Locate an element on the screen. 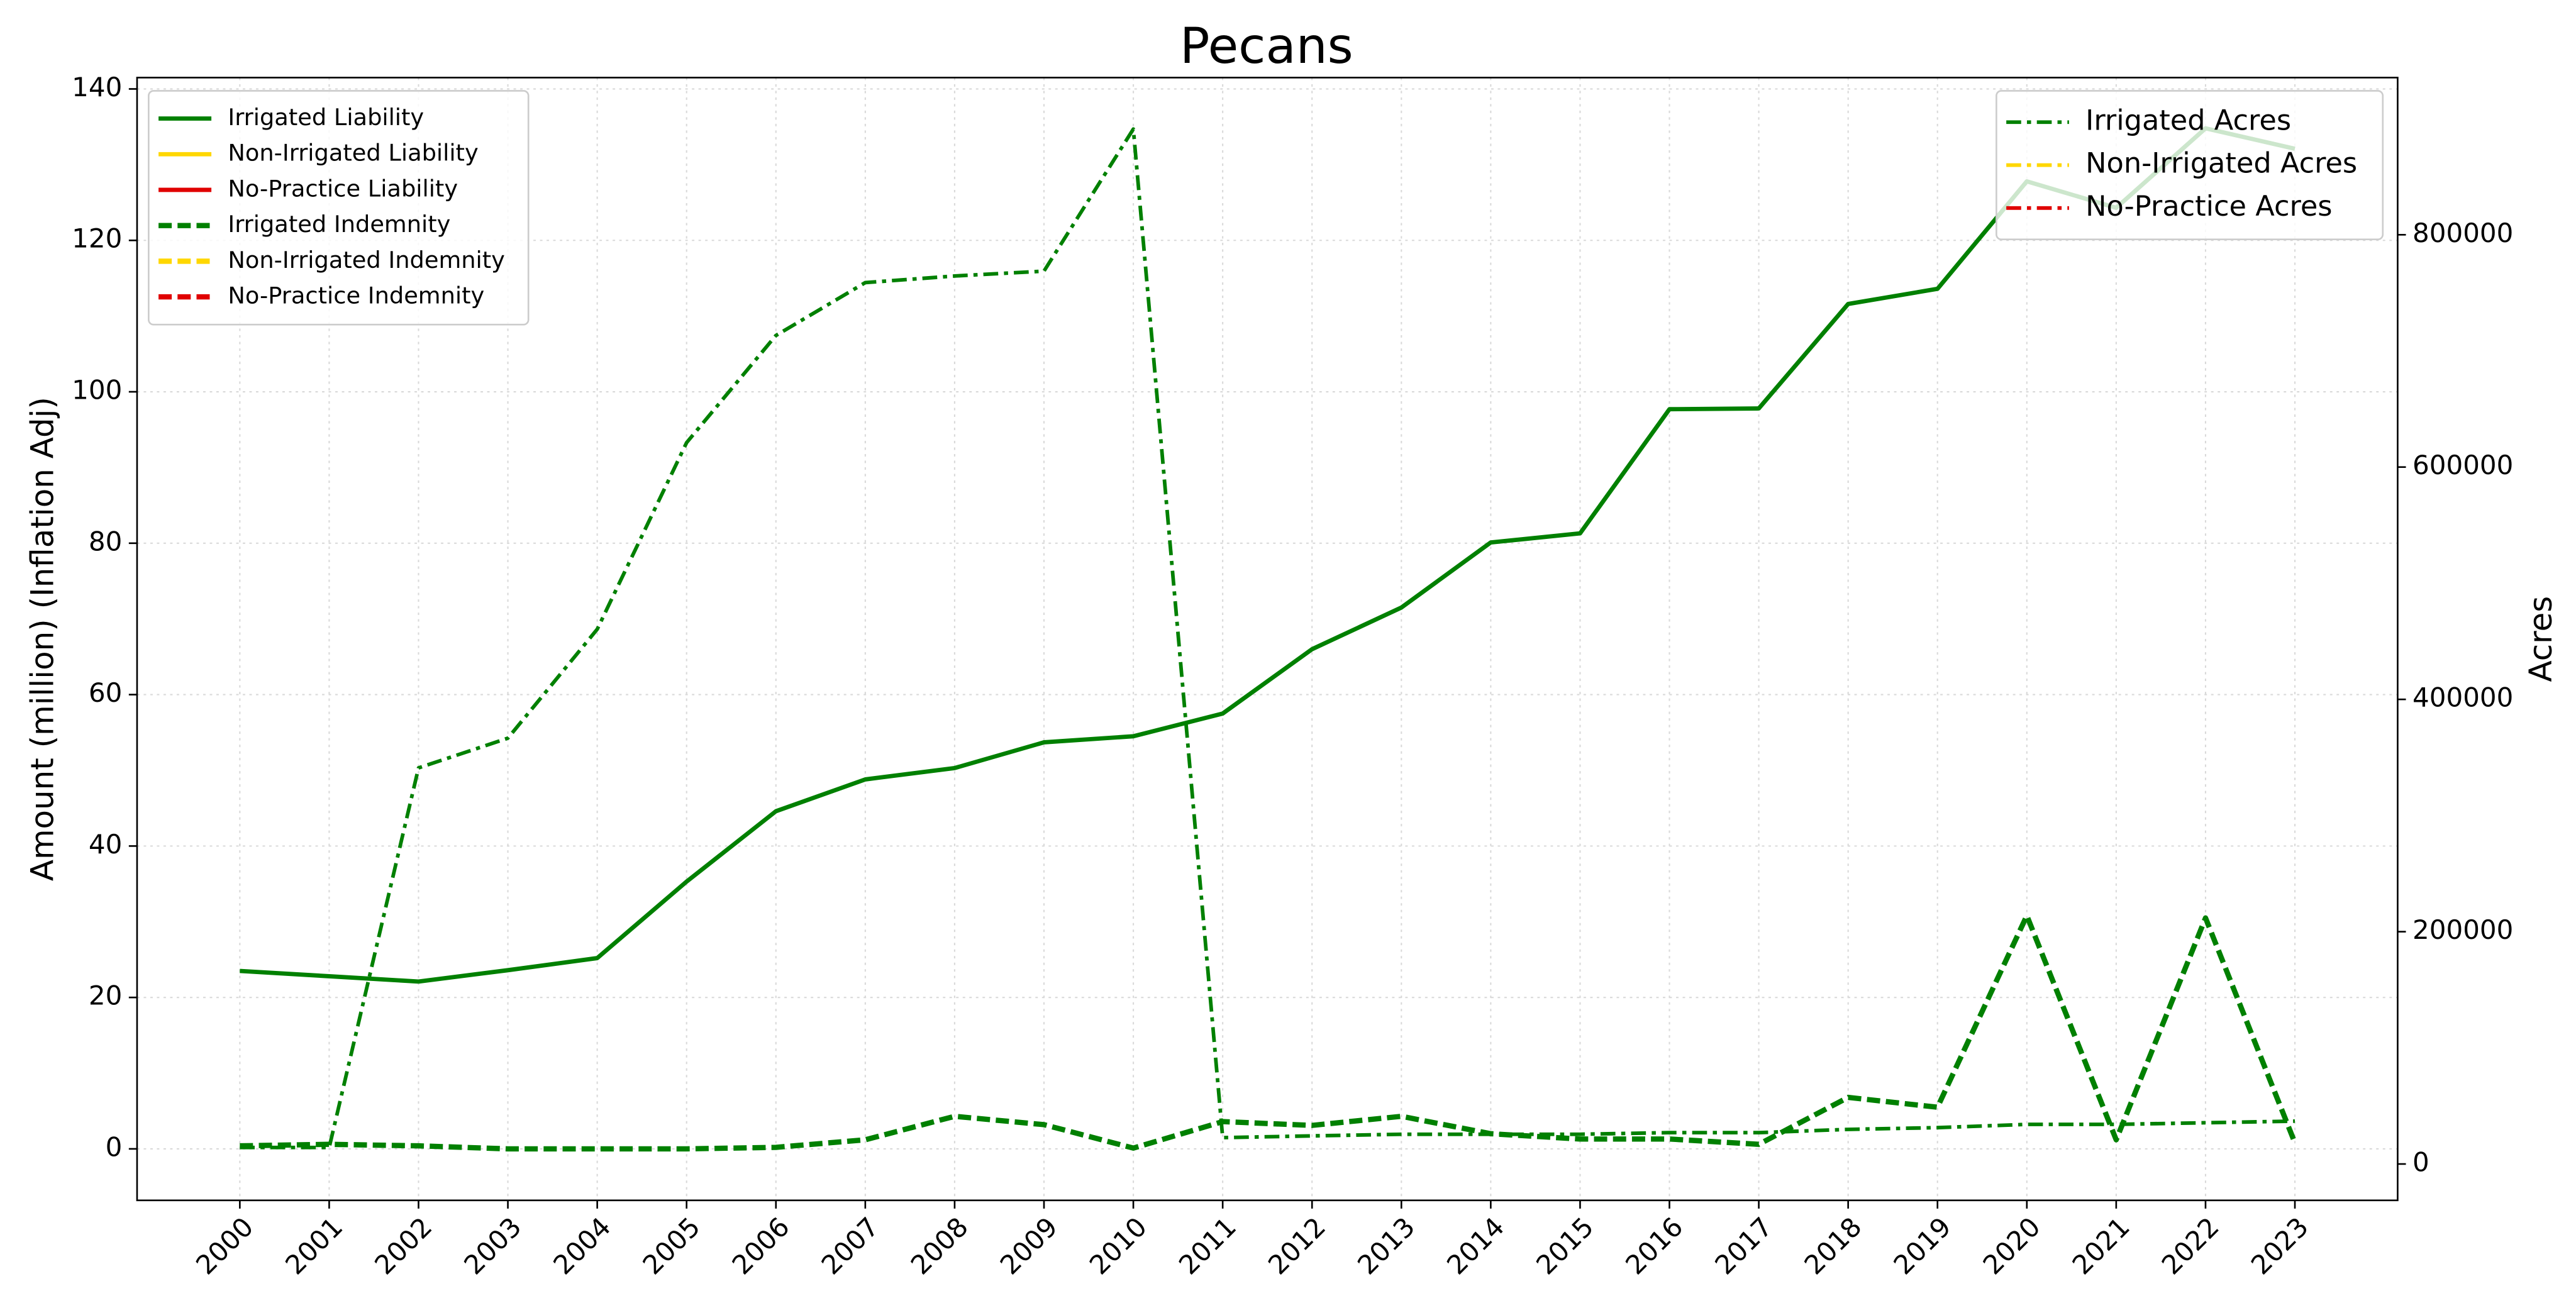 This screenshot has width=2576, height=1308. x-tick-label: 2012 is located at coordinates (1296, 1245).